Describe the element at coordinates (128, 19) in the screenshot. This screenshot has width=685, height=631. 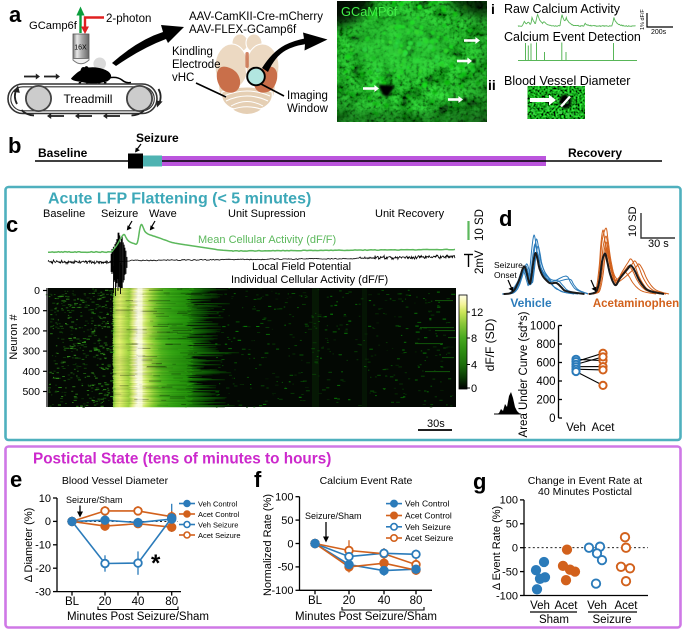
I see `svg-text: 2-photon` at that location.